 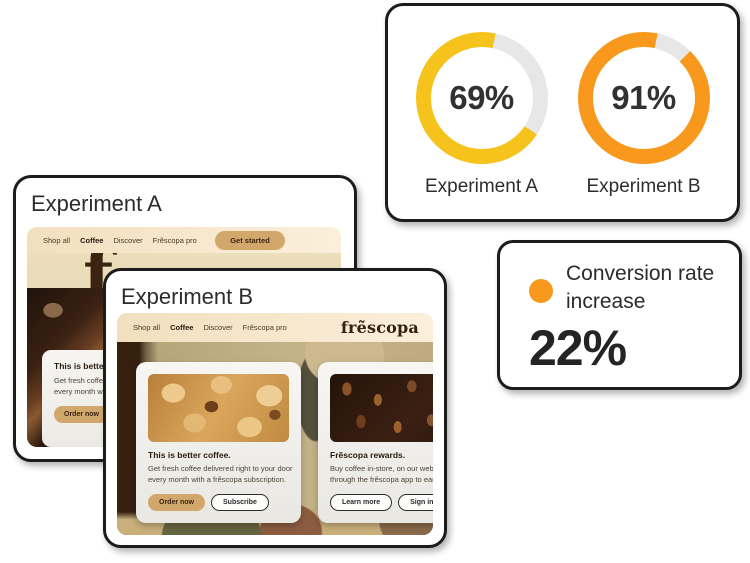 I want to click on donut-a-label: Experiment A, so click(x=481, y=186).